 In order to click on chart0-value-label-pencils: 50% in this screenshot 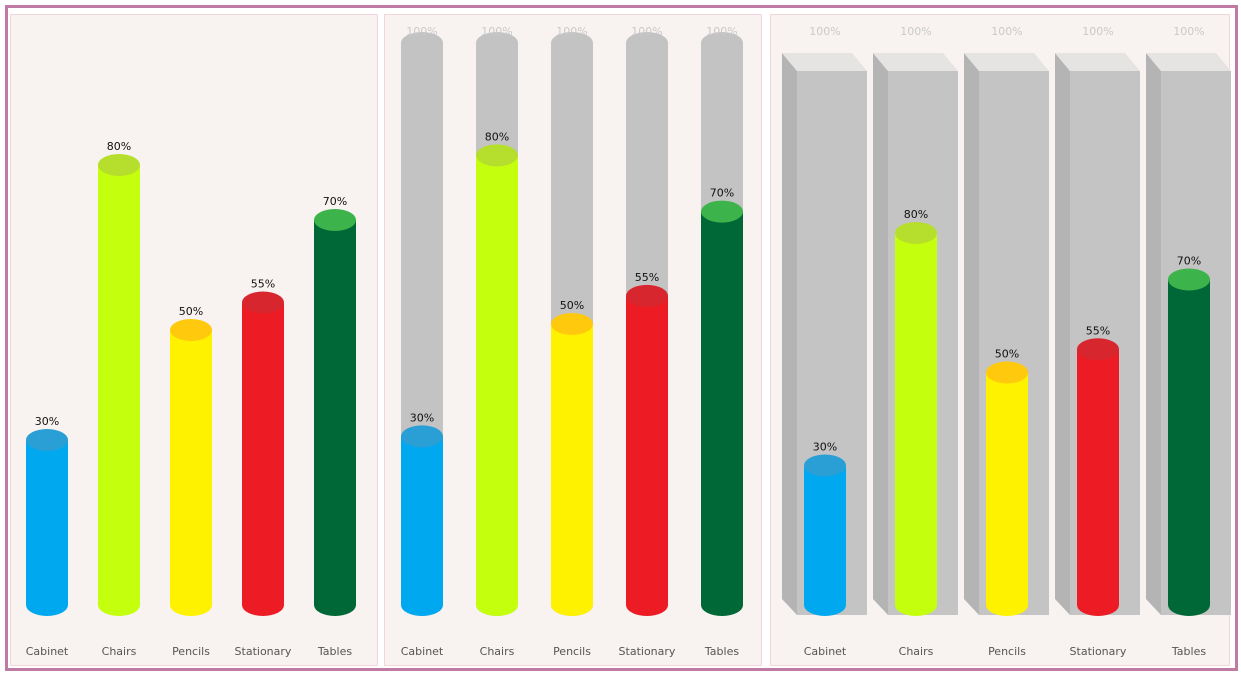, I will do `click(191, 311)`.